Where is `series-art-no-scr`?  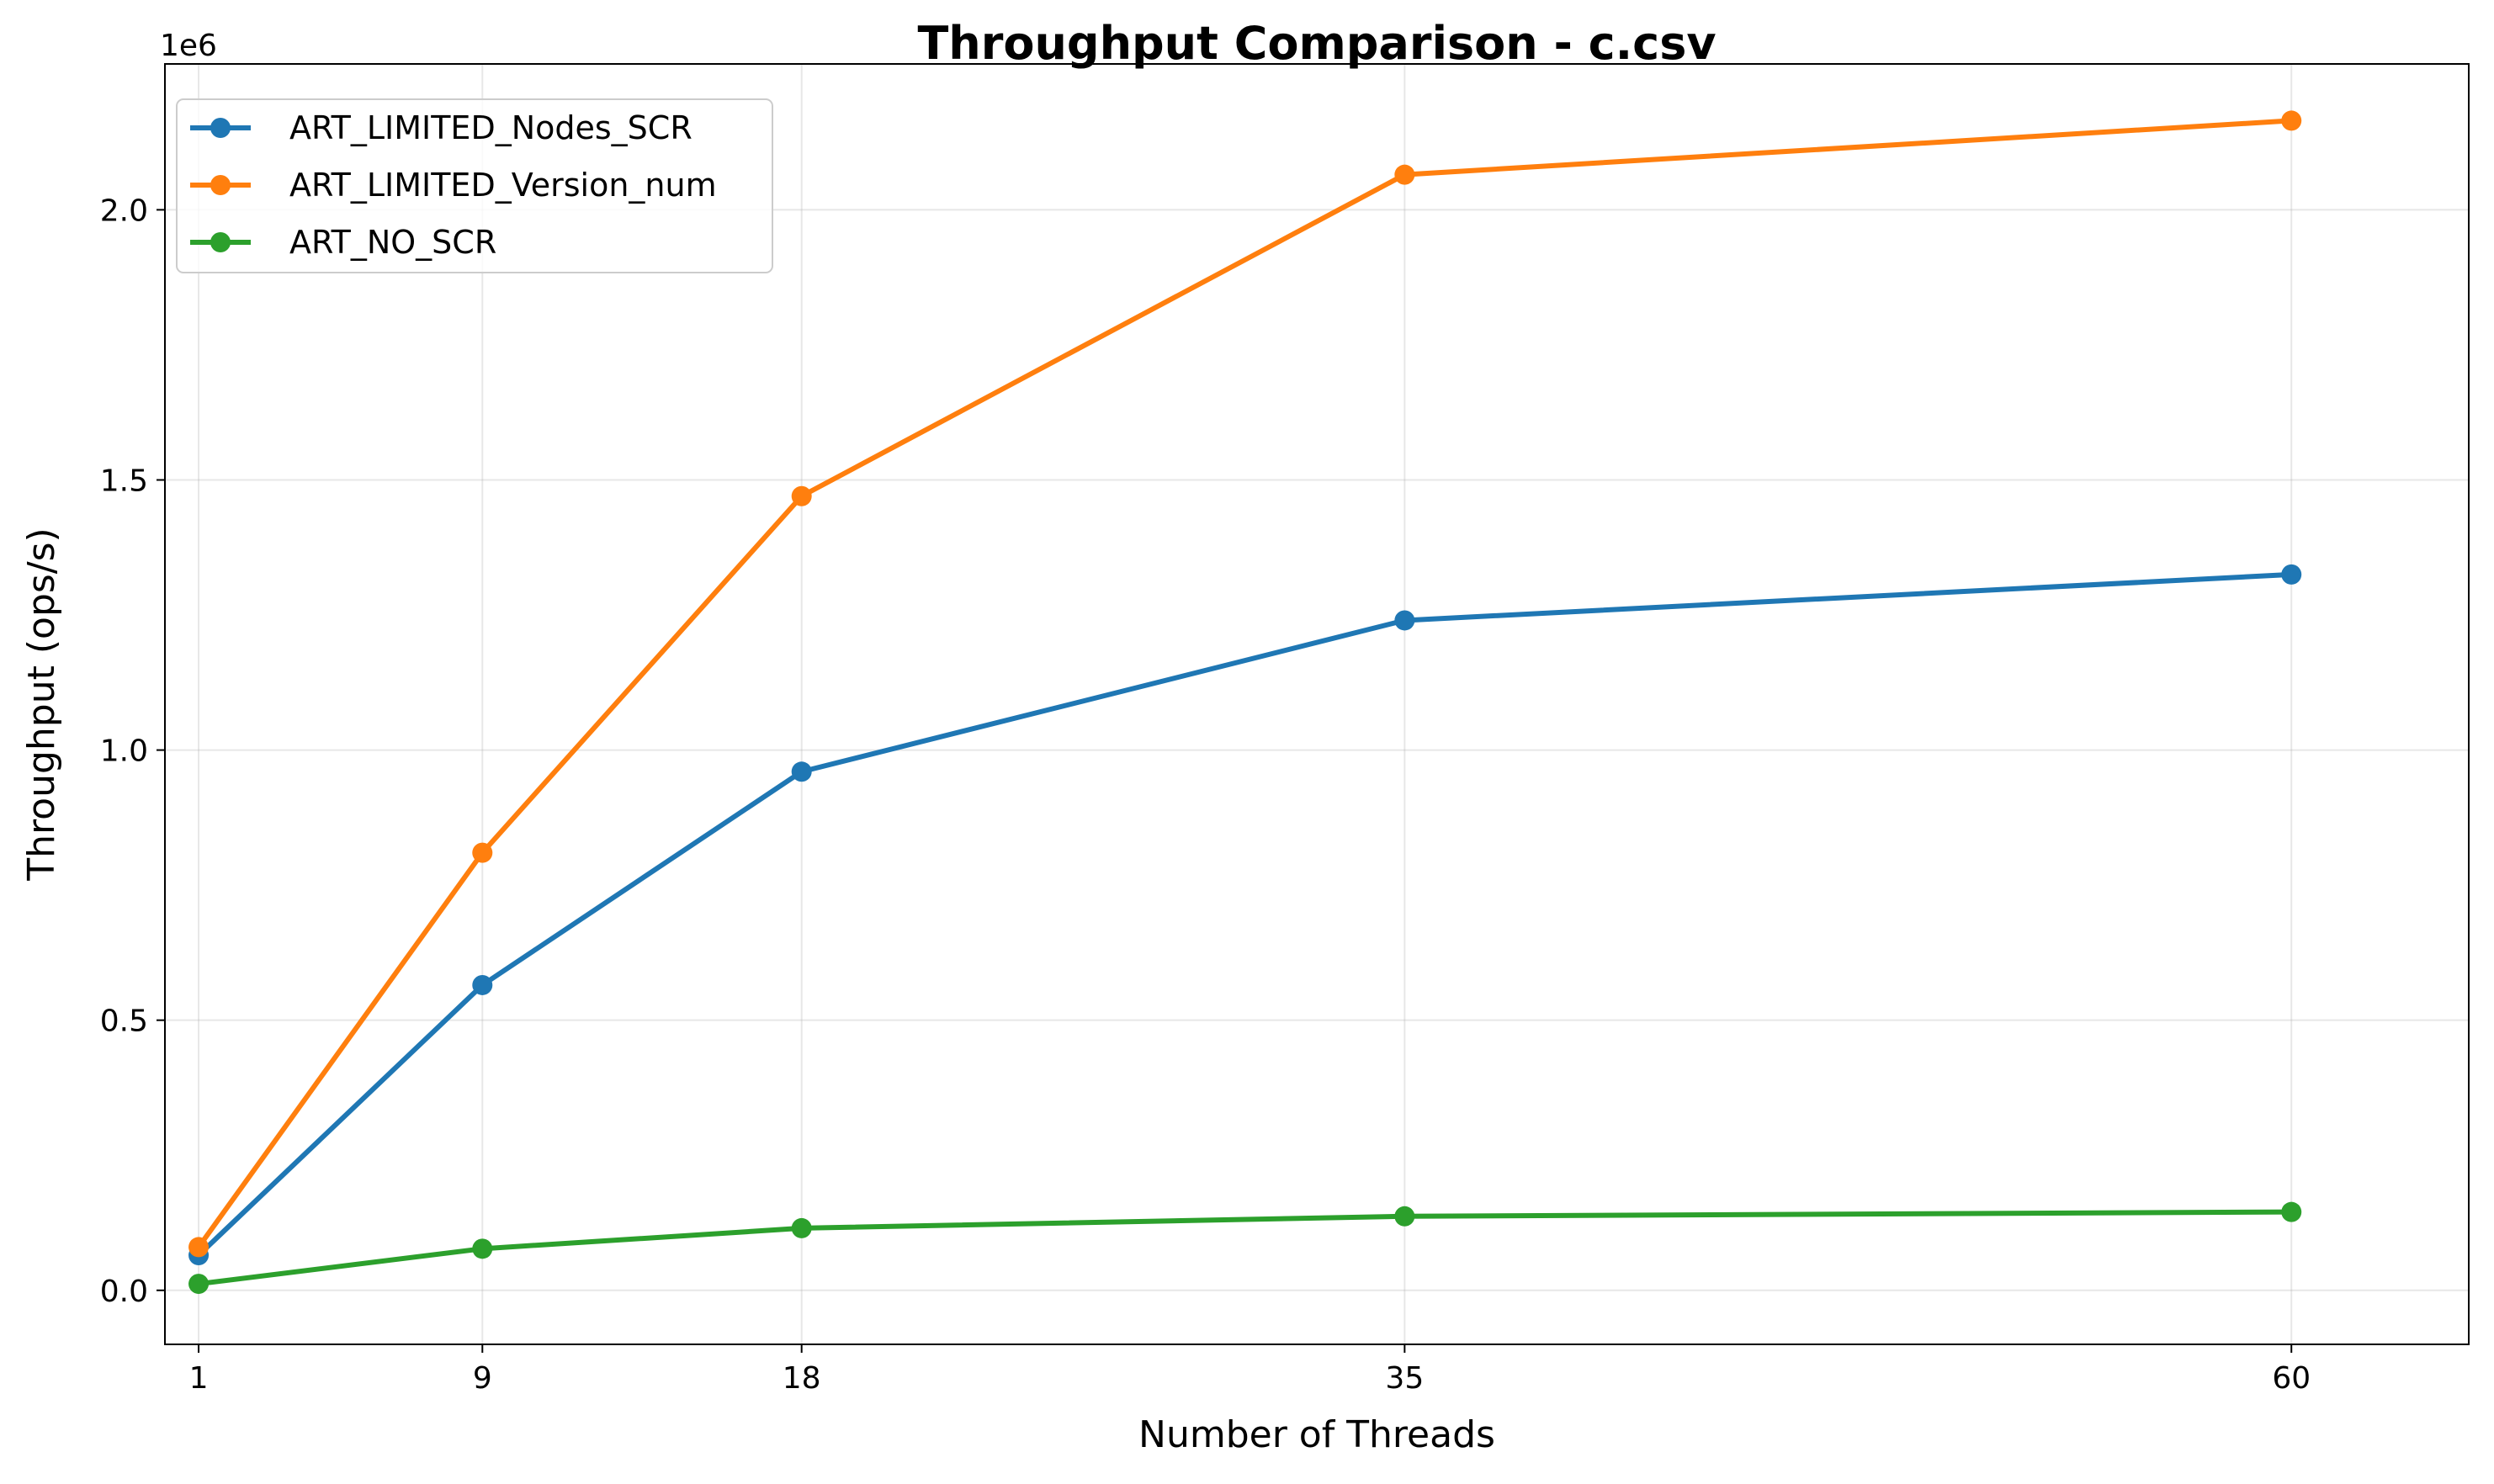 series-art-no-scr is located at coordinates (1245, 1248).